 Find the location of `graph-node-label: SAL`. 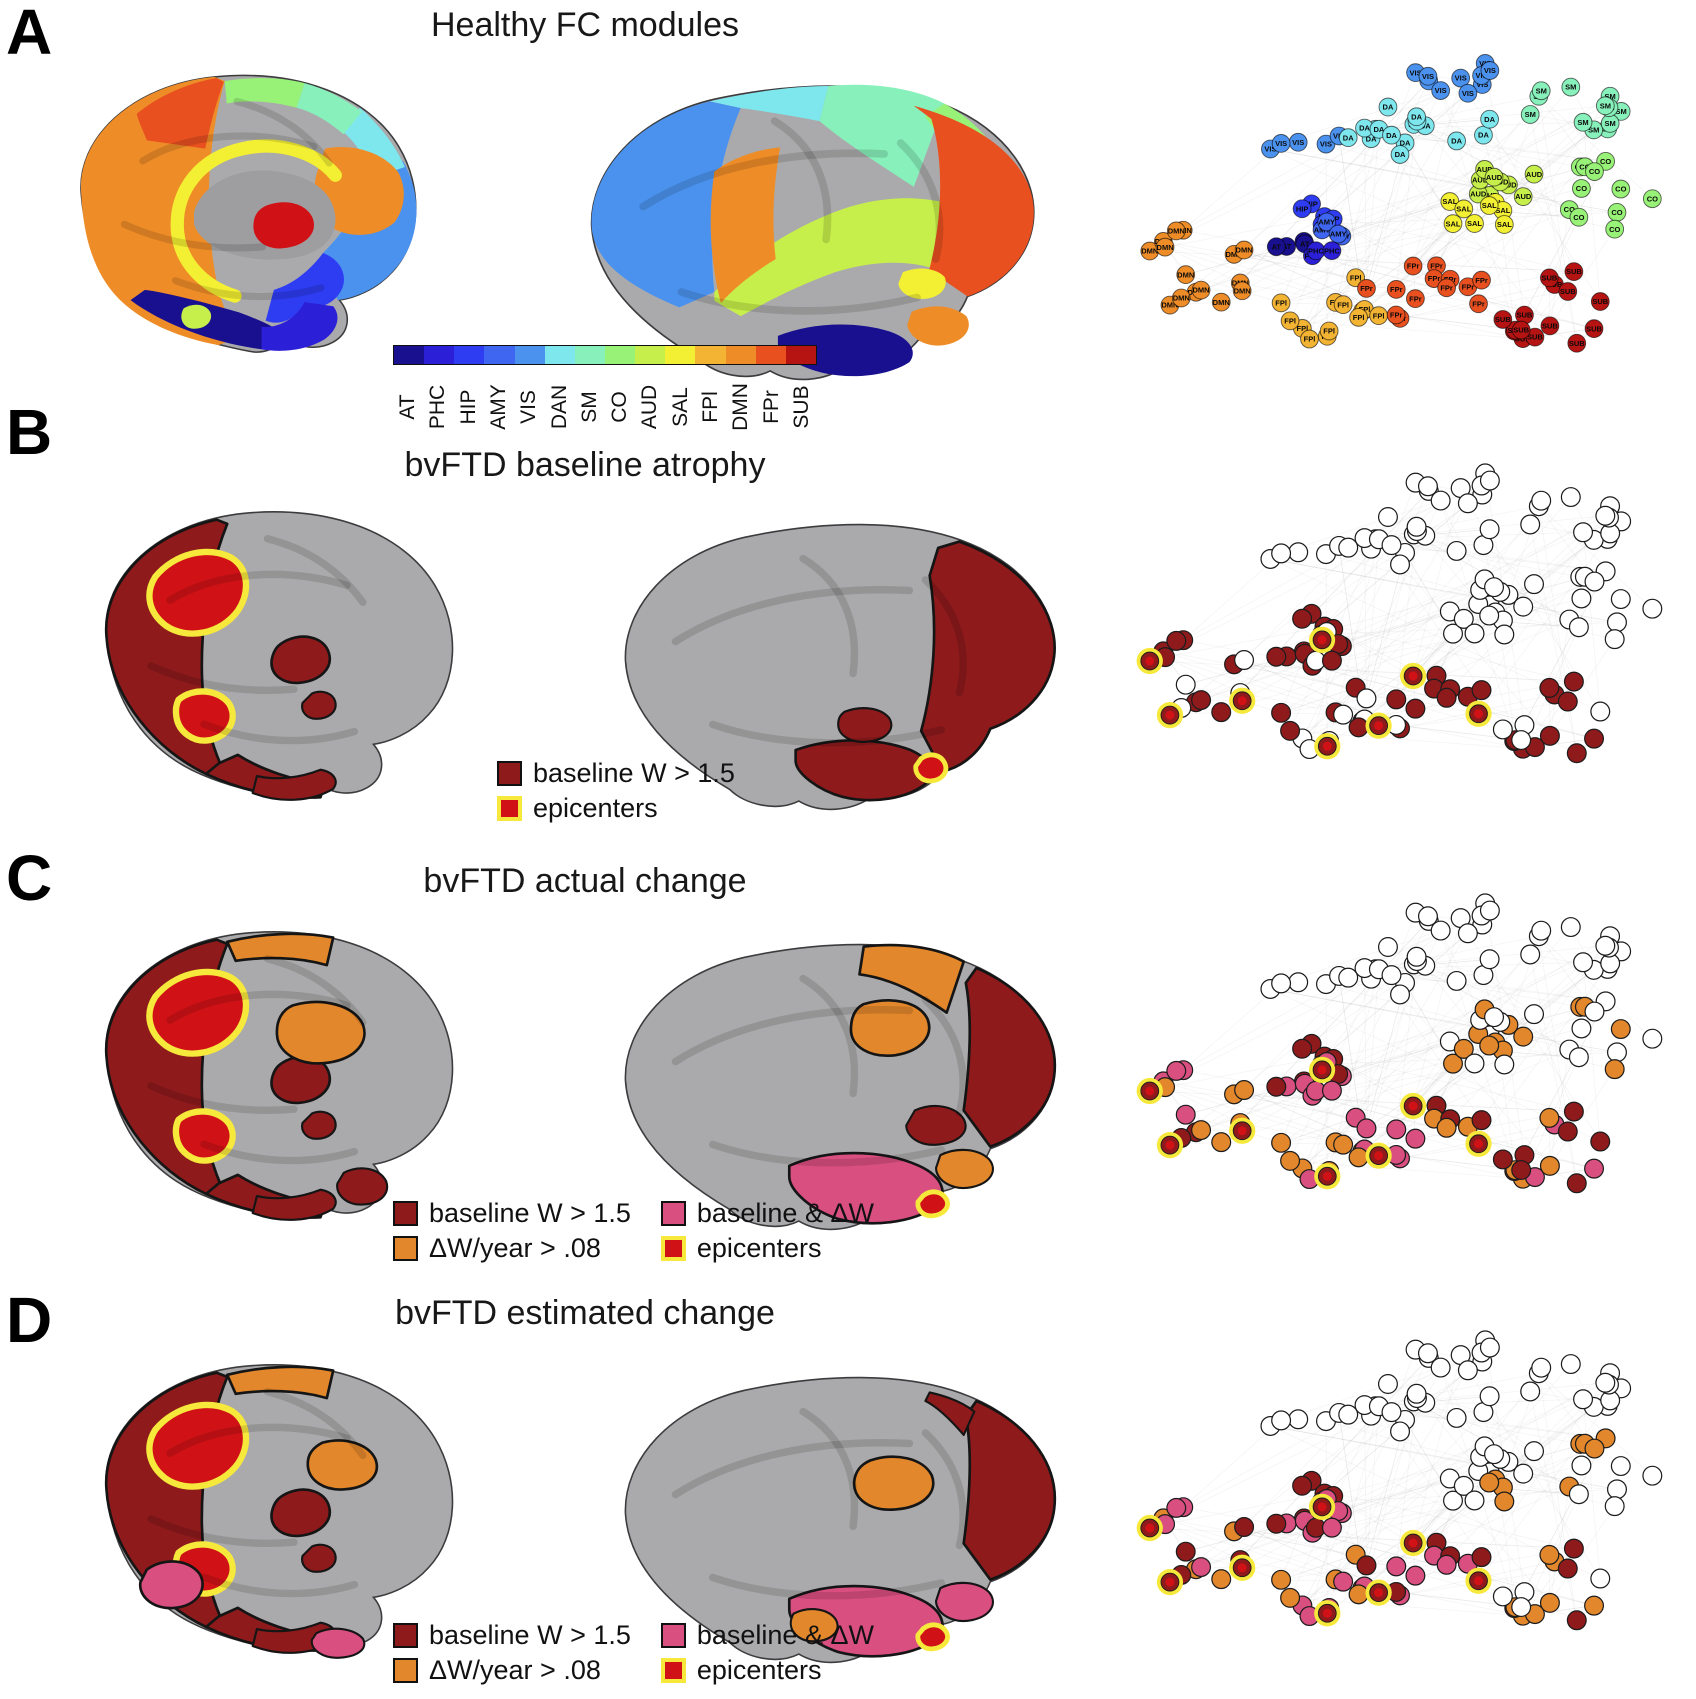

graph-node-label: SAL is located at coordinates (1502, 210).